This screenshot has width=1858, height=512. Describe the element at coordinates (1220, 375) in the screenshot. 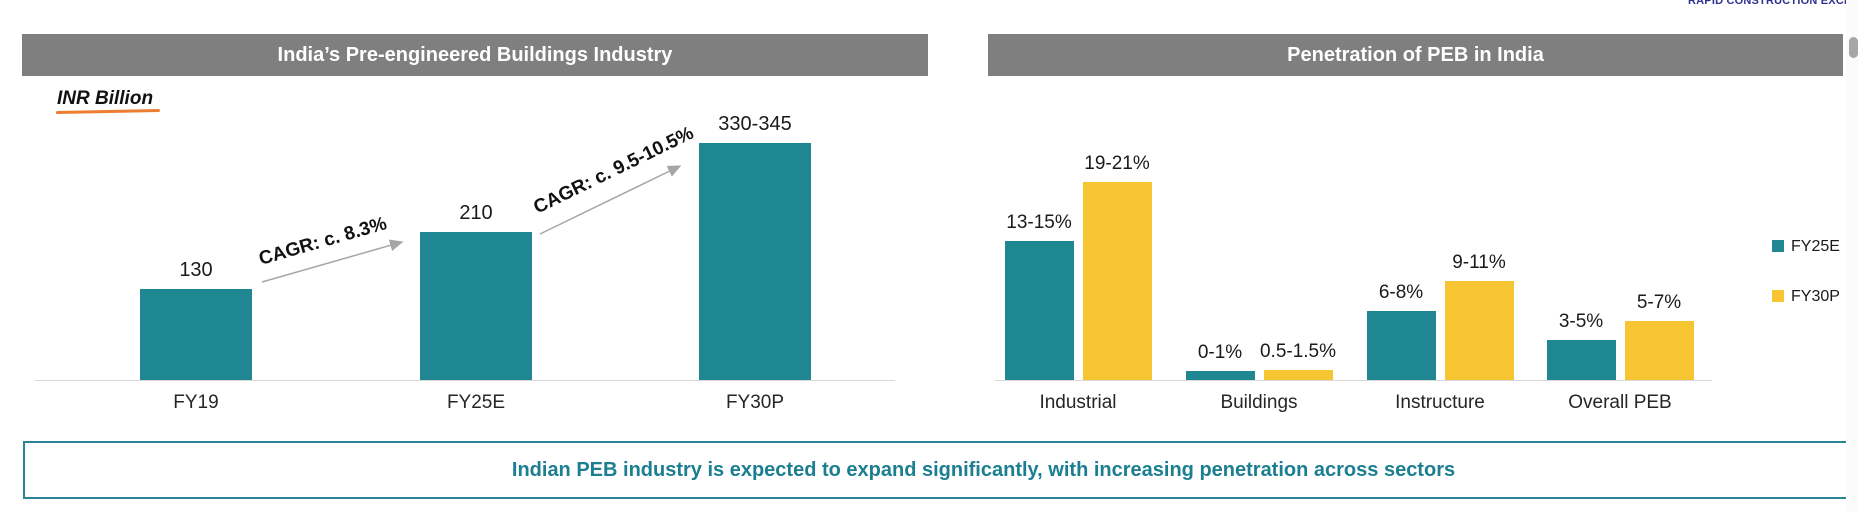

I see `bar-fy25e-buildings` at that location.